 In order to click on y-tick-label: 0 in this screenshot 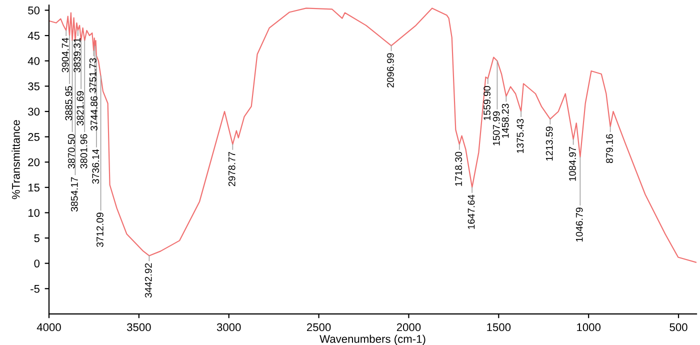, I will do `click(37, 264)`.